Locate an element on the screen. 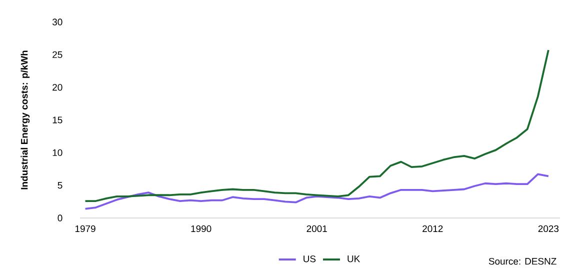 The height and width of the screenshot is (276, 576). y-tick-label: 0 is located at coordinates (60, 218).